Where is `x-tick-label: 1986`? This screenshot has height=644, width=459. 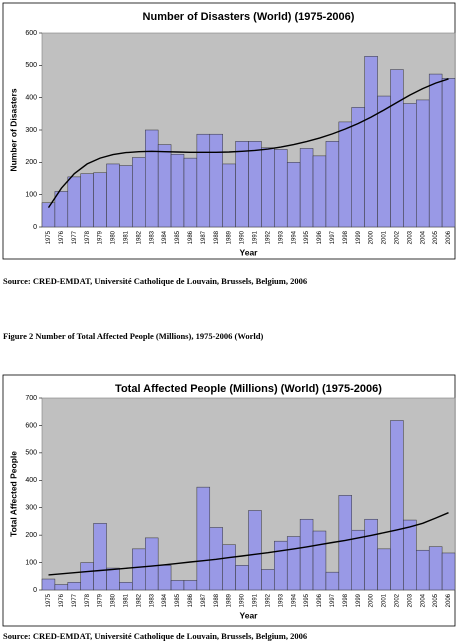
x-tick-label: 1986 is located at coordinates (191, 600).